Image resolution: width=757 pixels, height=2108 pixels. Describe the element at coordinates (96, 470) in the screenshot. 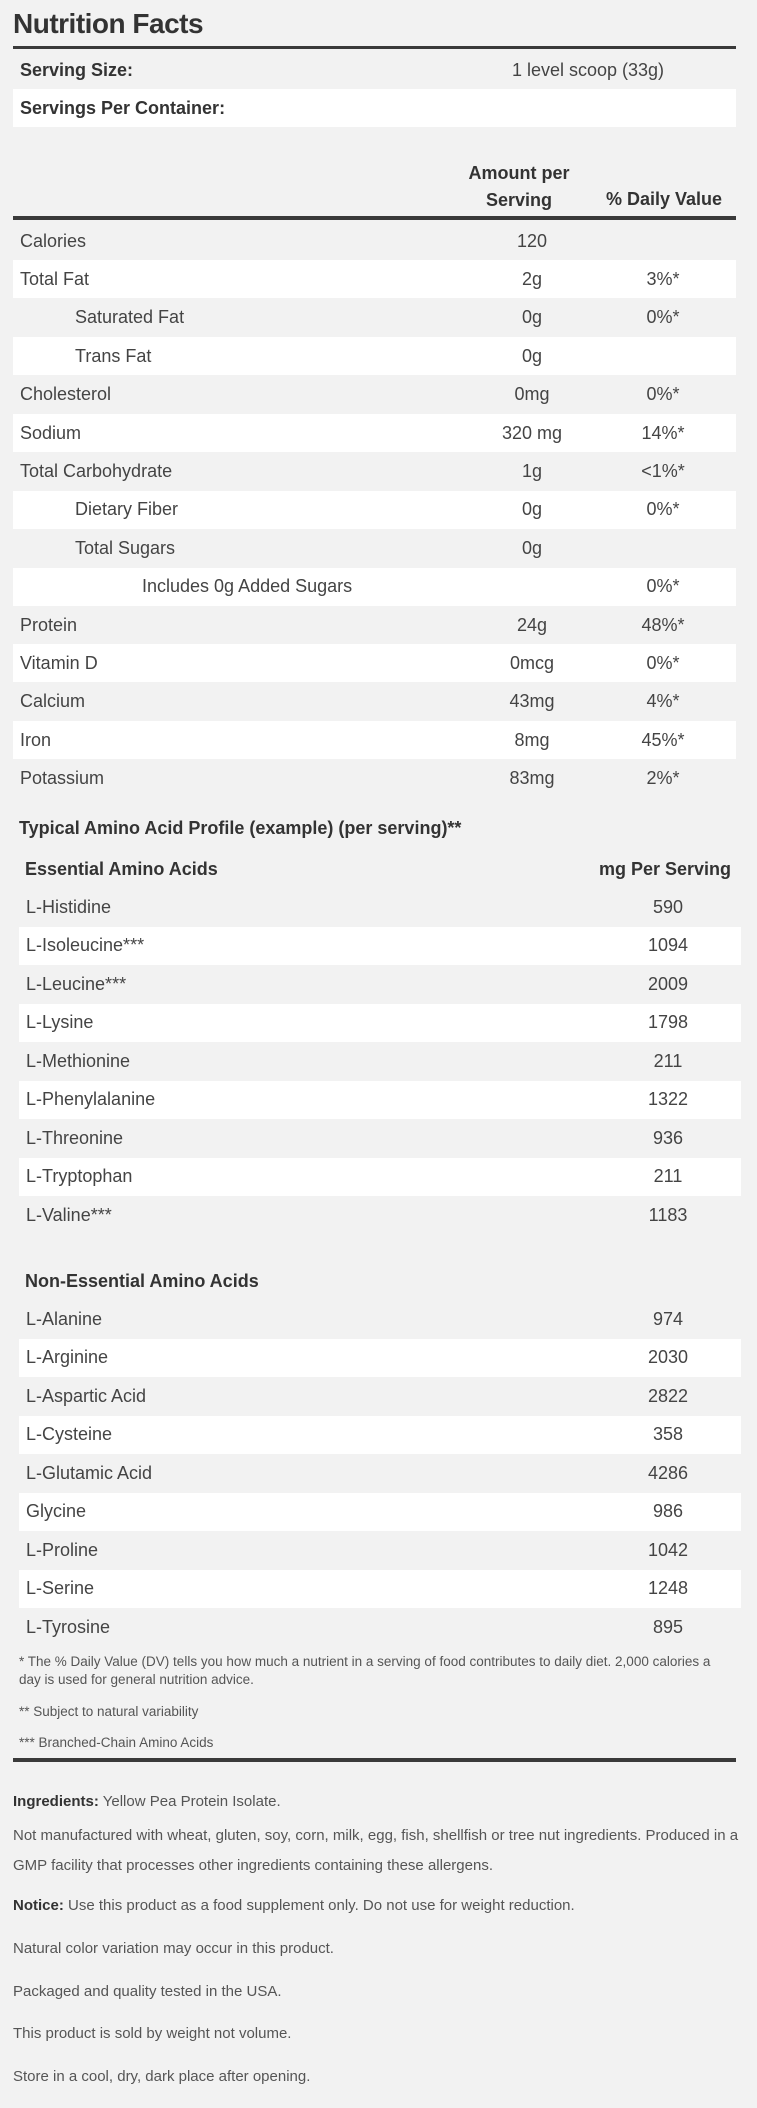

I see `nutrient-name: Total Carbohydrate` at that location.